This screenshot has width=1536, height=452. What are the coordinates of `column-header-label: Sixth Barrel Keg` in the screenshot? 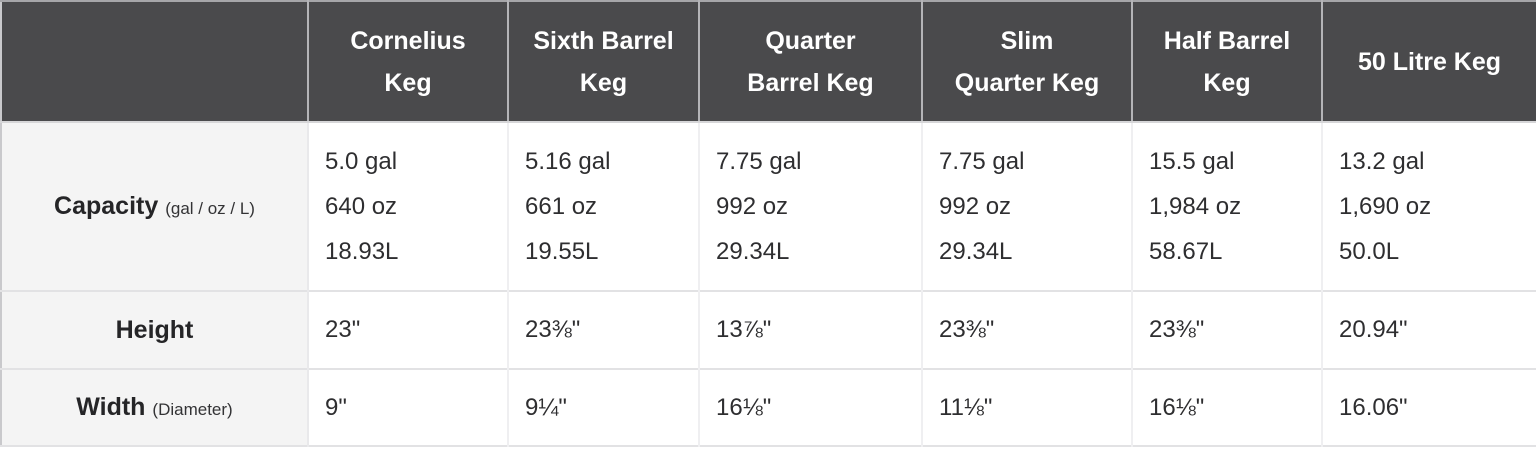 It's located at (603, 61).